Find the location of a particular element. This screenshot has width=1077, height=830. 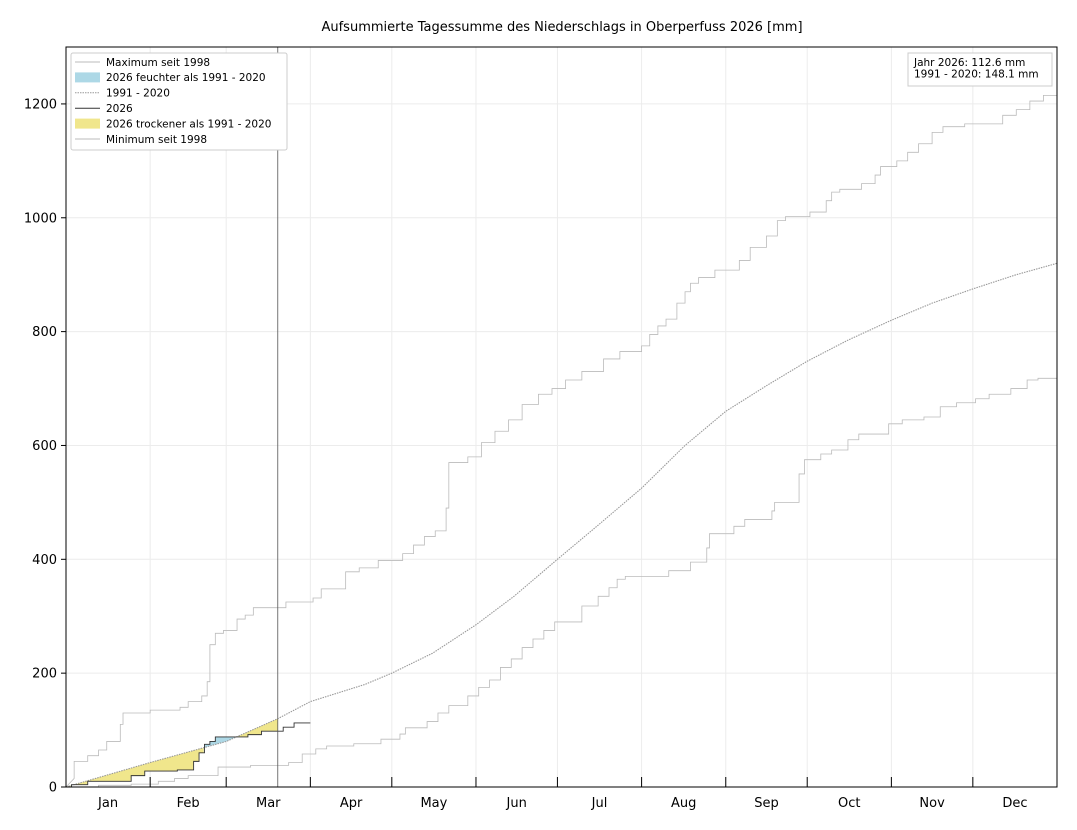

x-tick-label: May is located at coordinates (433, 803).